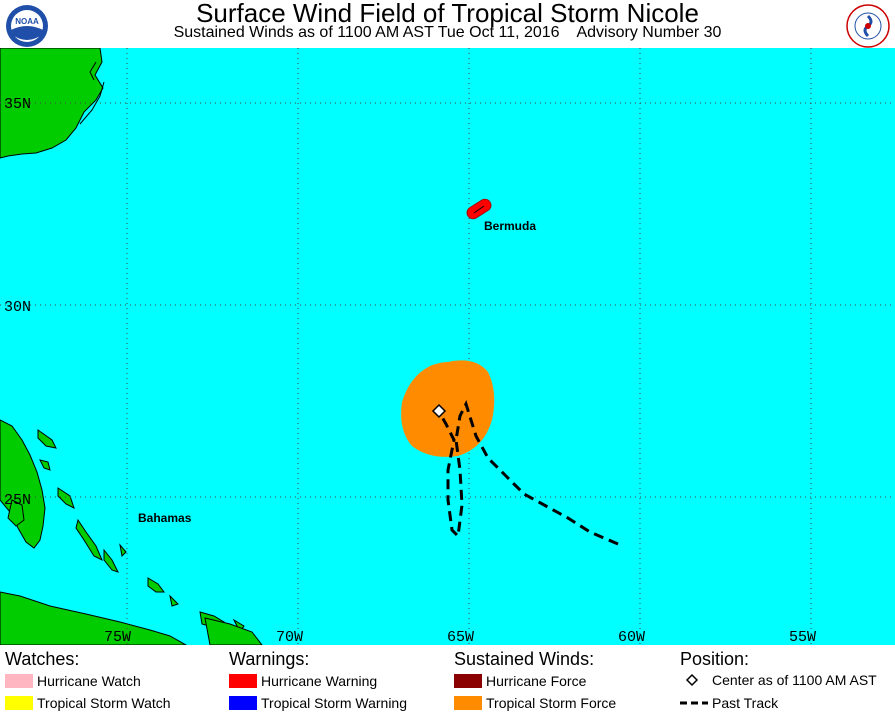 The image size is (895, 716). Describe the element at coordinates (527, 473) in the screenshot. I see `past-track` at that location.